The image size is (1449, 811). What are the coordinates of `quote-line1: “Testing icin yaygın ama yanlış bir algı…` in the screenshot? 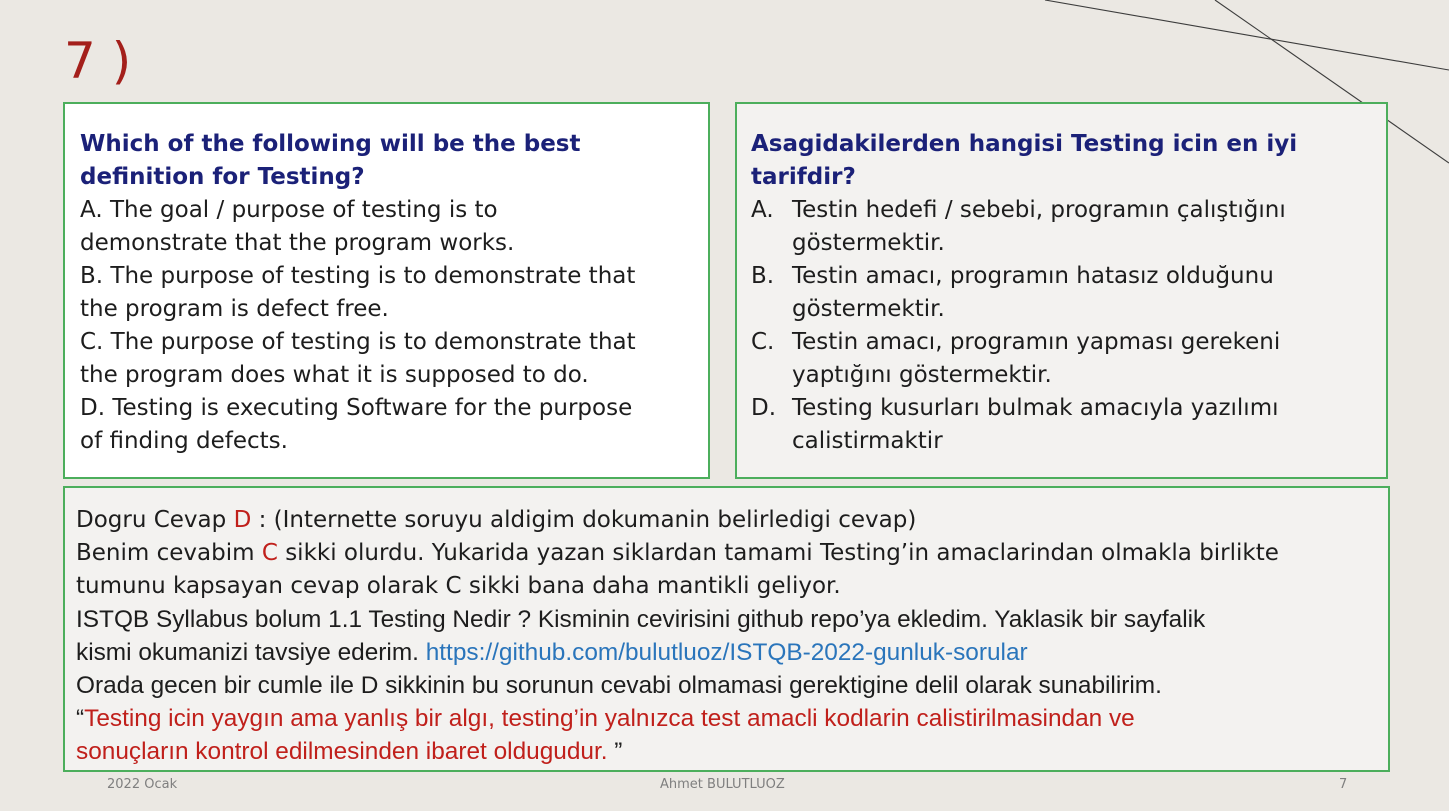 It's located at (726, 718).